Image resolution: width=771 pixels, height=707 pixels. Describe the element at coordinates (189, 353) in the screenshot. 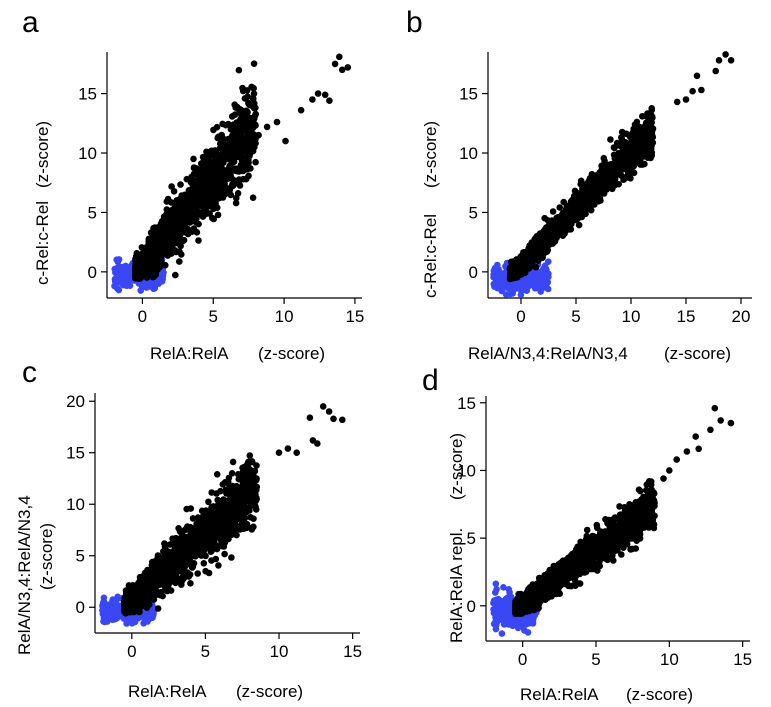

I see `x-axis-label-a: RelA:RelA` at that location.